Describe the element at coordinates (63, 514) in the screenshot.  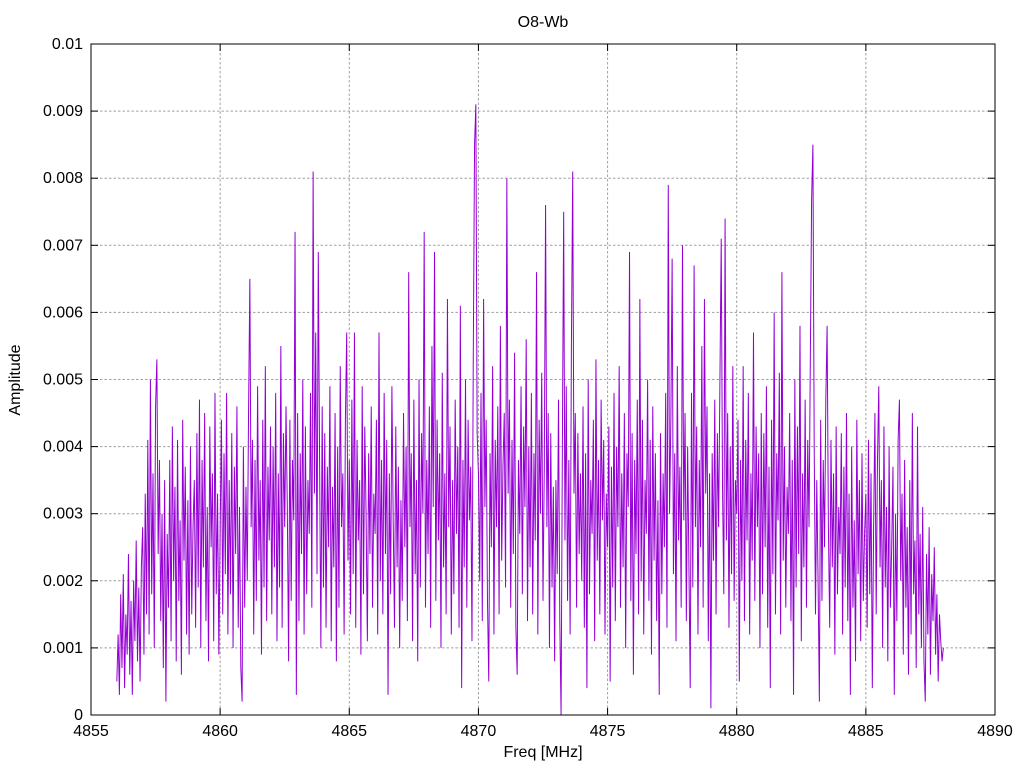
I see `y-tick-label: 0.003` at that location.